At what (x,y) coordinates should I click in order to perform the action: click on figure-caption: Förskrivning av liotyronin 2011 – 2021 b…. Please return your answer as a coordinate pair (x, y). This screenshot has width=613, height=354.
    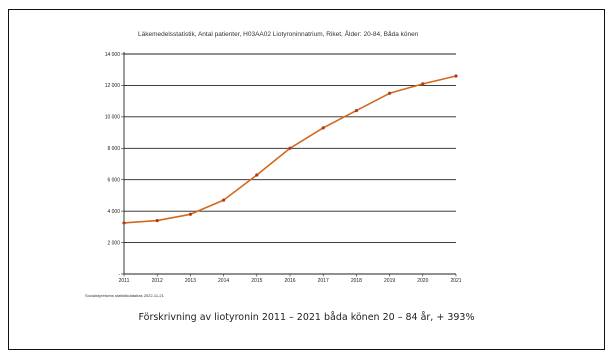
    Looking at the image, I should click on (306, 317).